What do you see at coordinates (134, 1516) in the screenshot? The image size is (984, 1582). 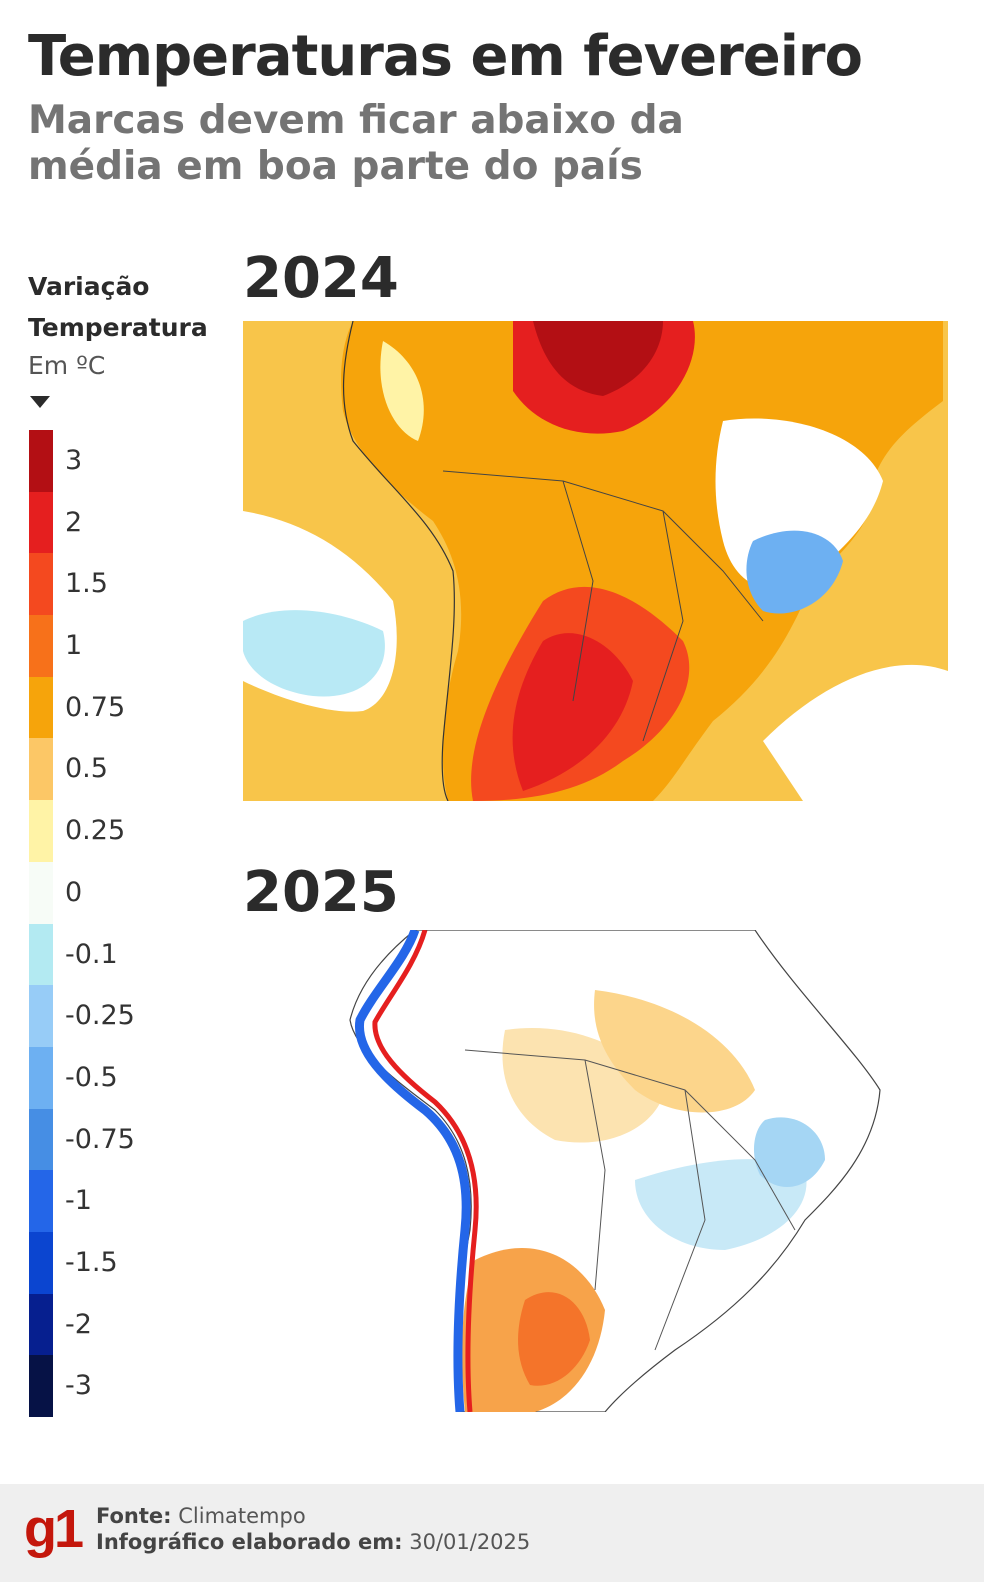 I see `footer-source-label: Fonte:` at bounding box center [134, 1516].